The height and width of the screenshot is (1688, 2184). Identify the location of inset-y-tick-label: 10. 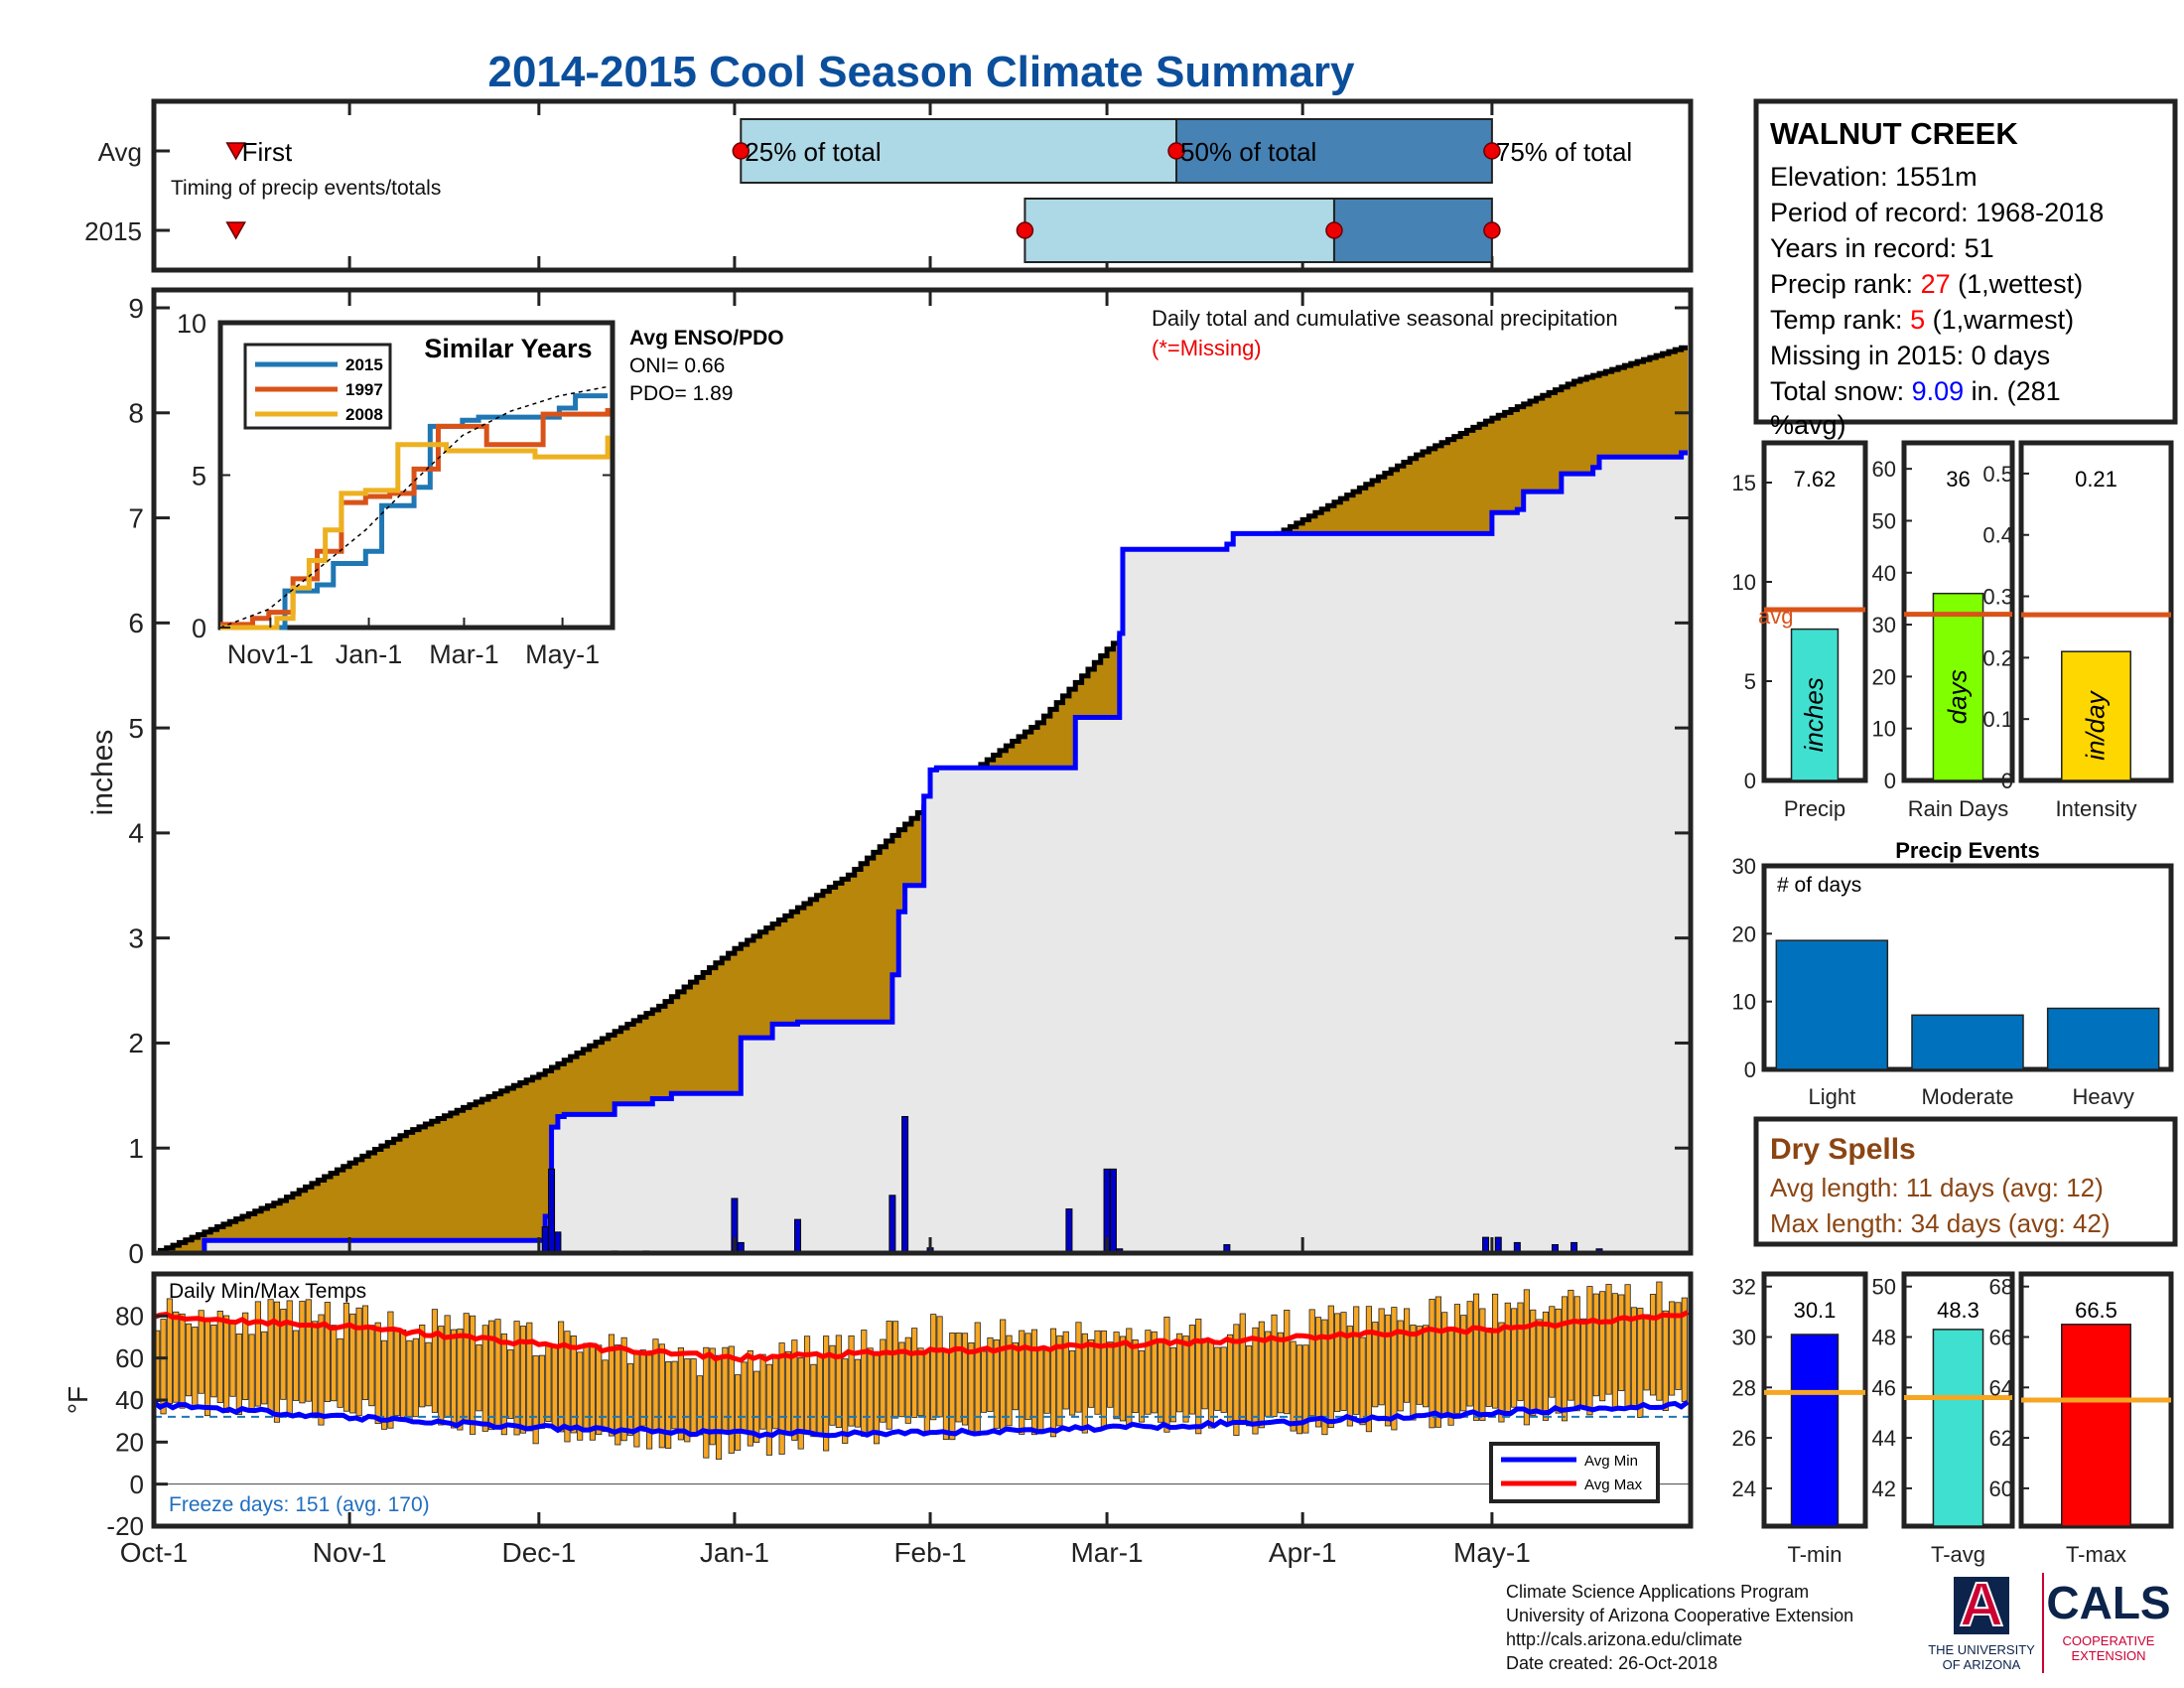
(191, 324).